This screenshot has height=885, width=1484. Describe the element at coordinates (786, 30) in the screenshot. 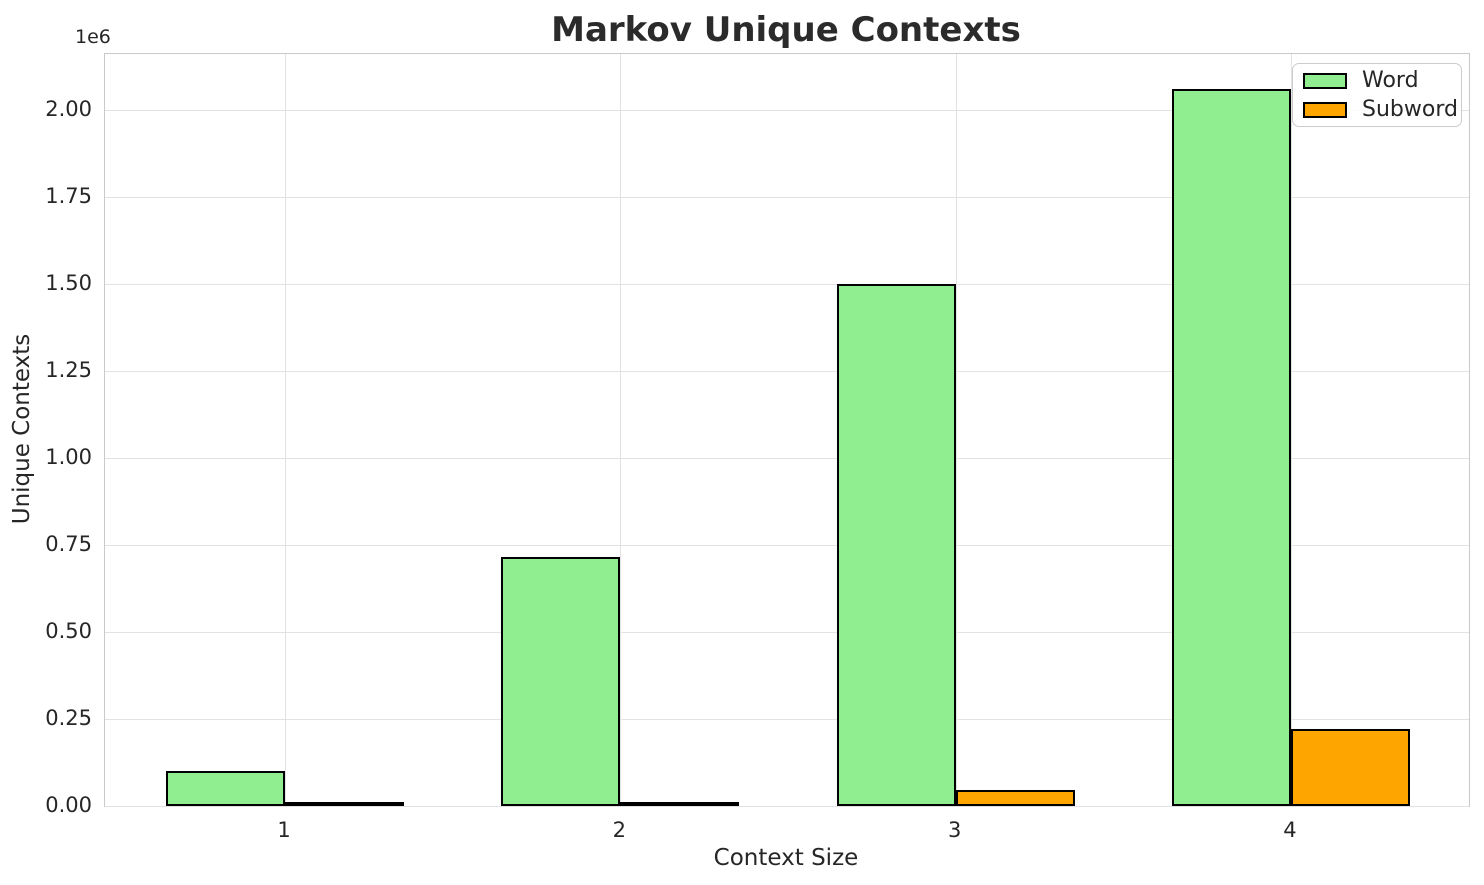

I see `chart-title: Markov Unique Contexts` at that location.